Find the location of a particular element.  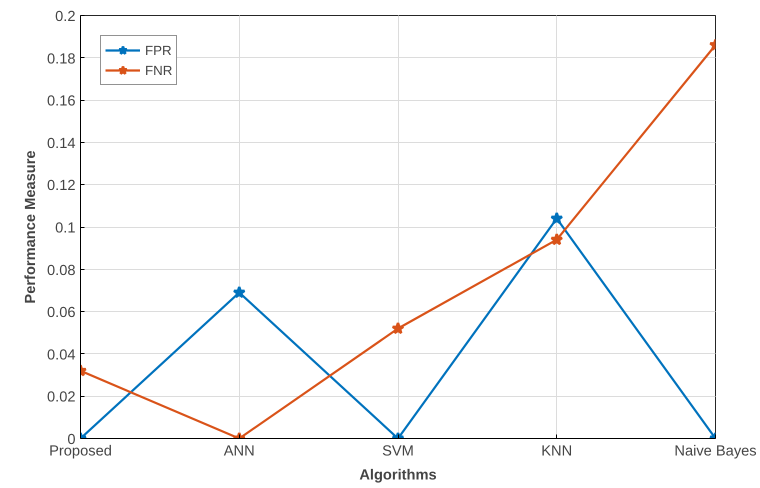

x-tick-label: SVM is located at coordinates (398, 452).